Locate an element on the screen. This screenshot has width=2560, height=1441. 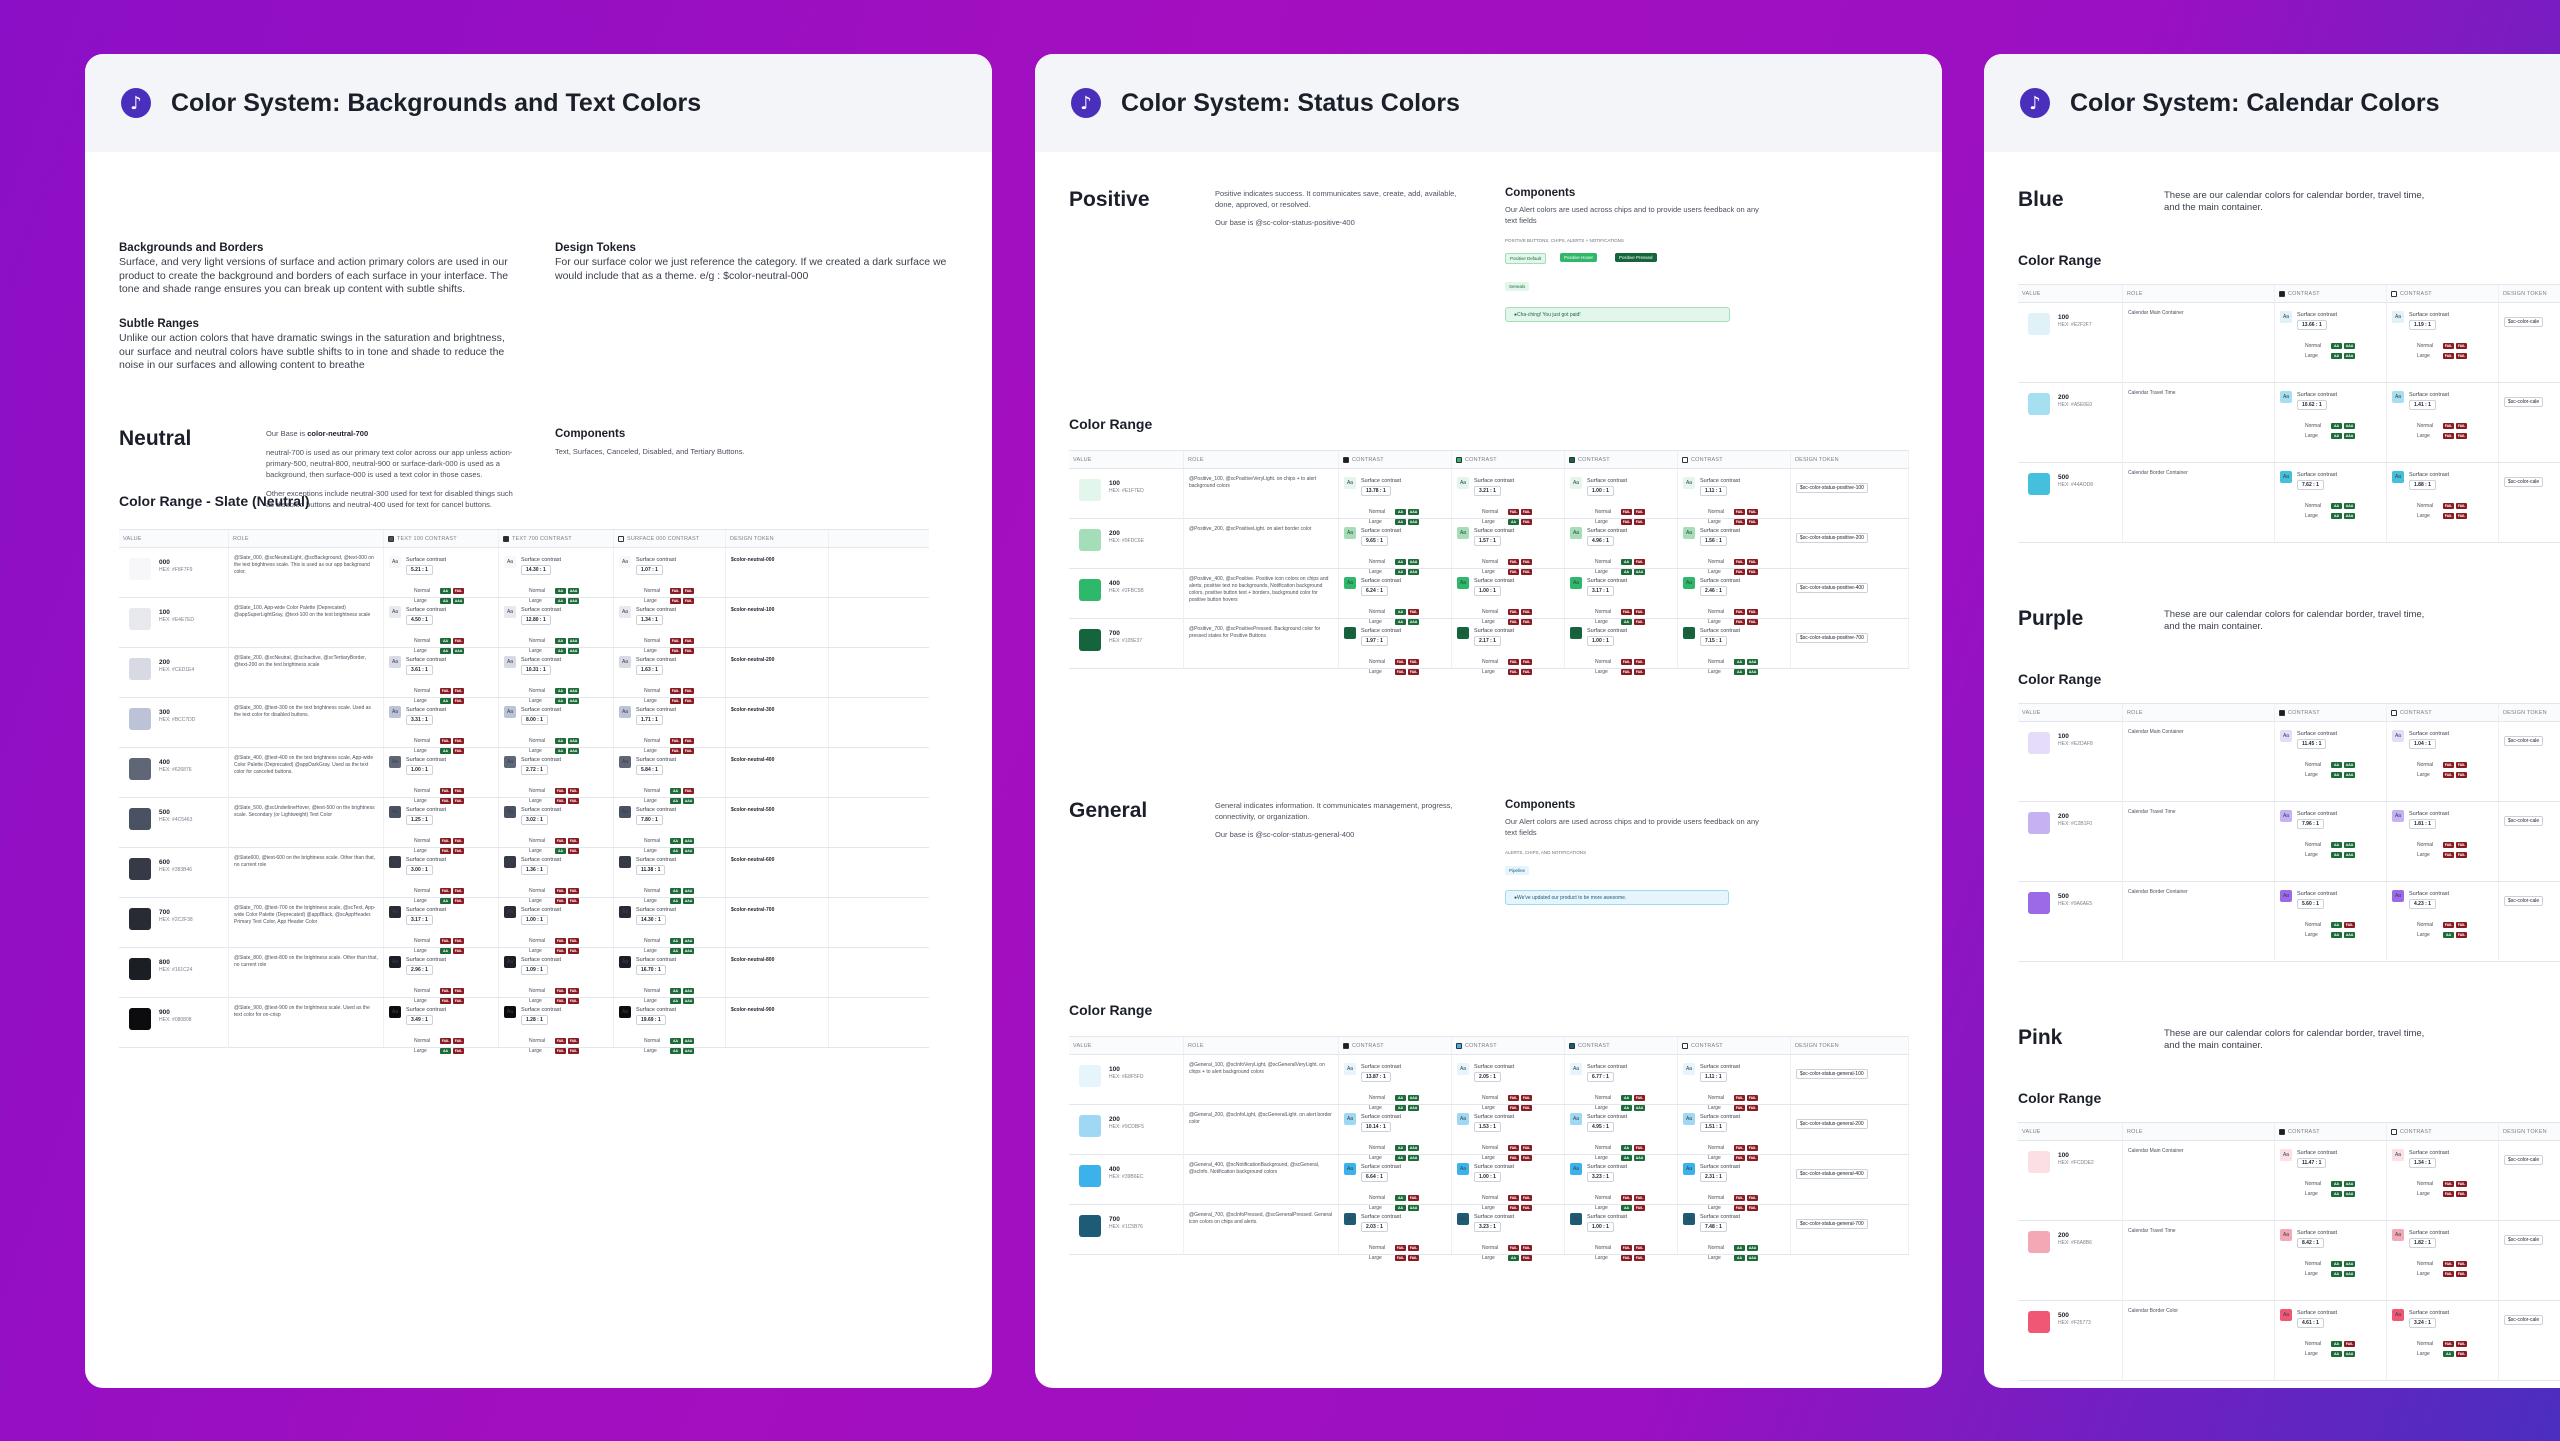
design-token: $color-neutral-000 is located at coordinates (753, 560).